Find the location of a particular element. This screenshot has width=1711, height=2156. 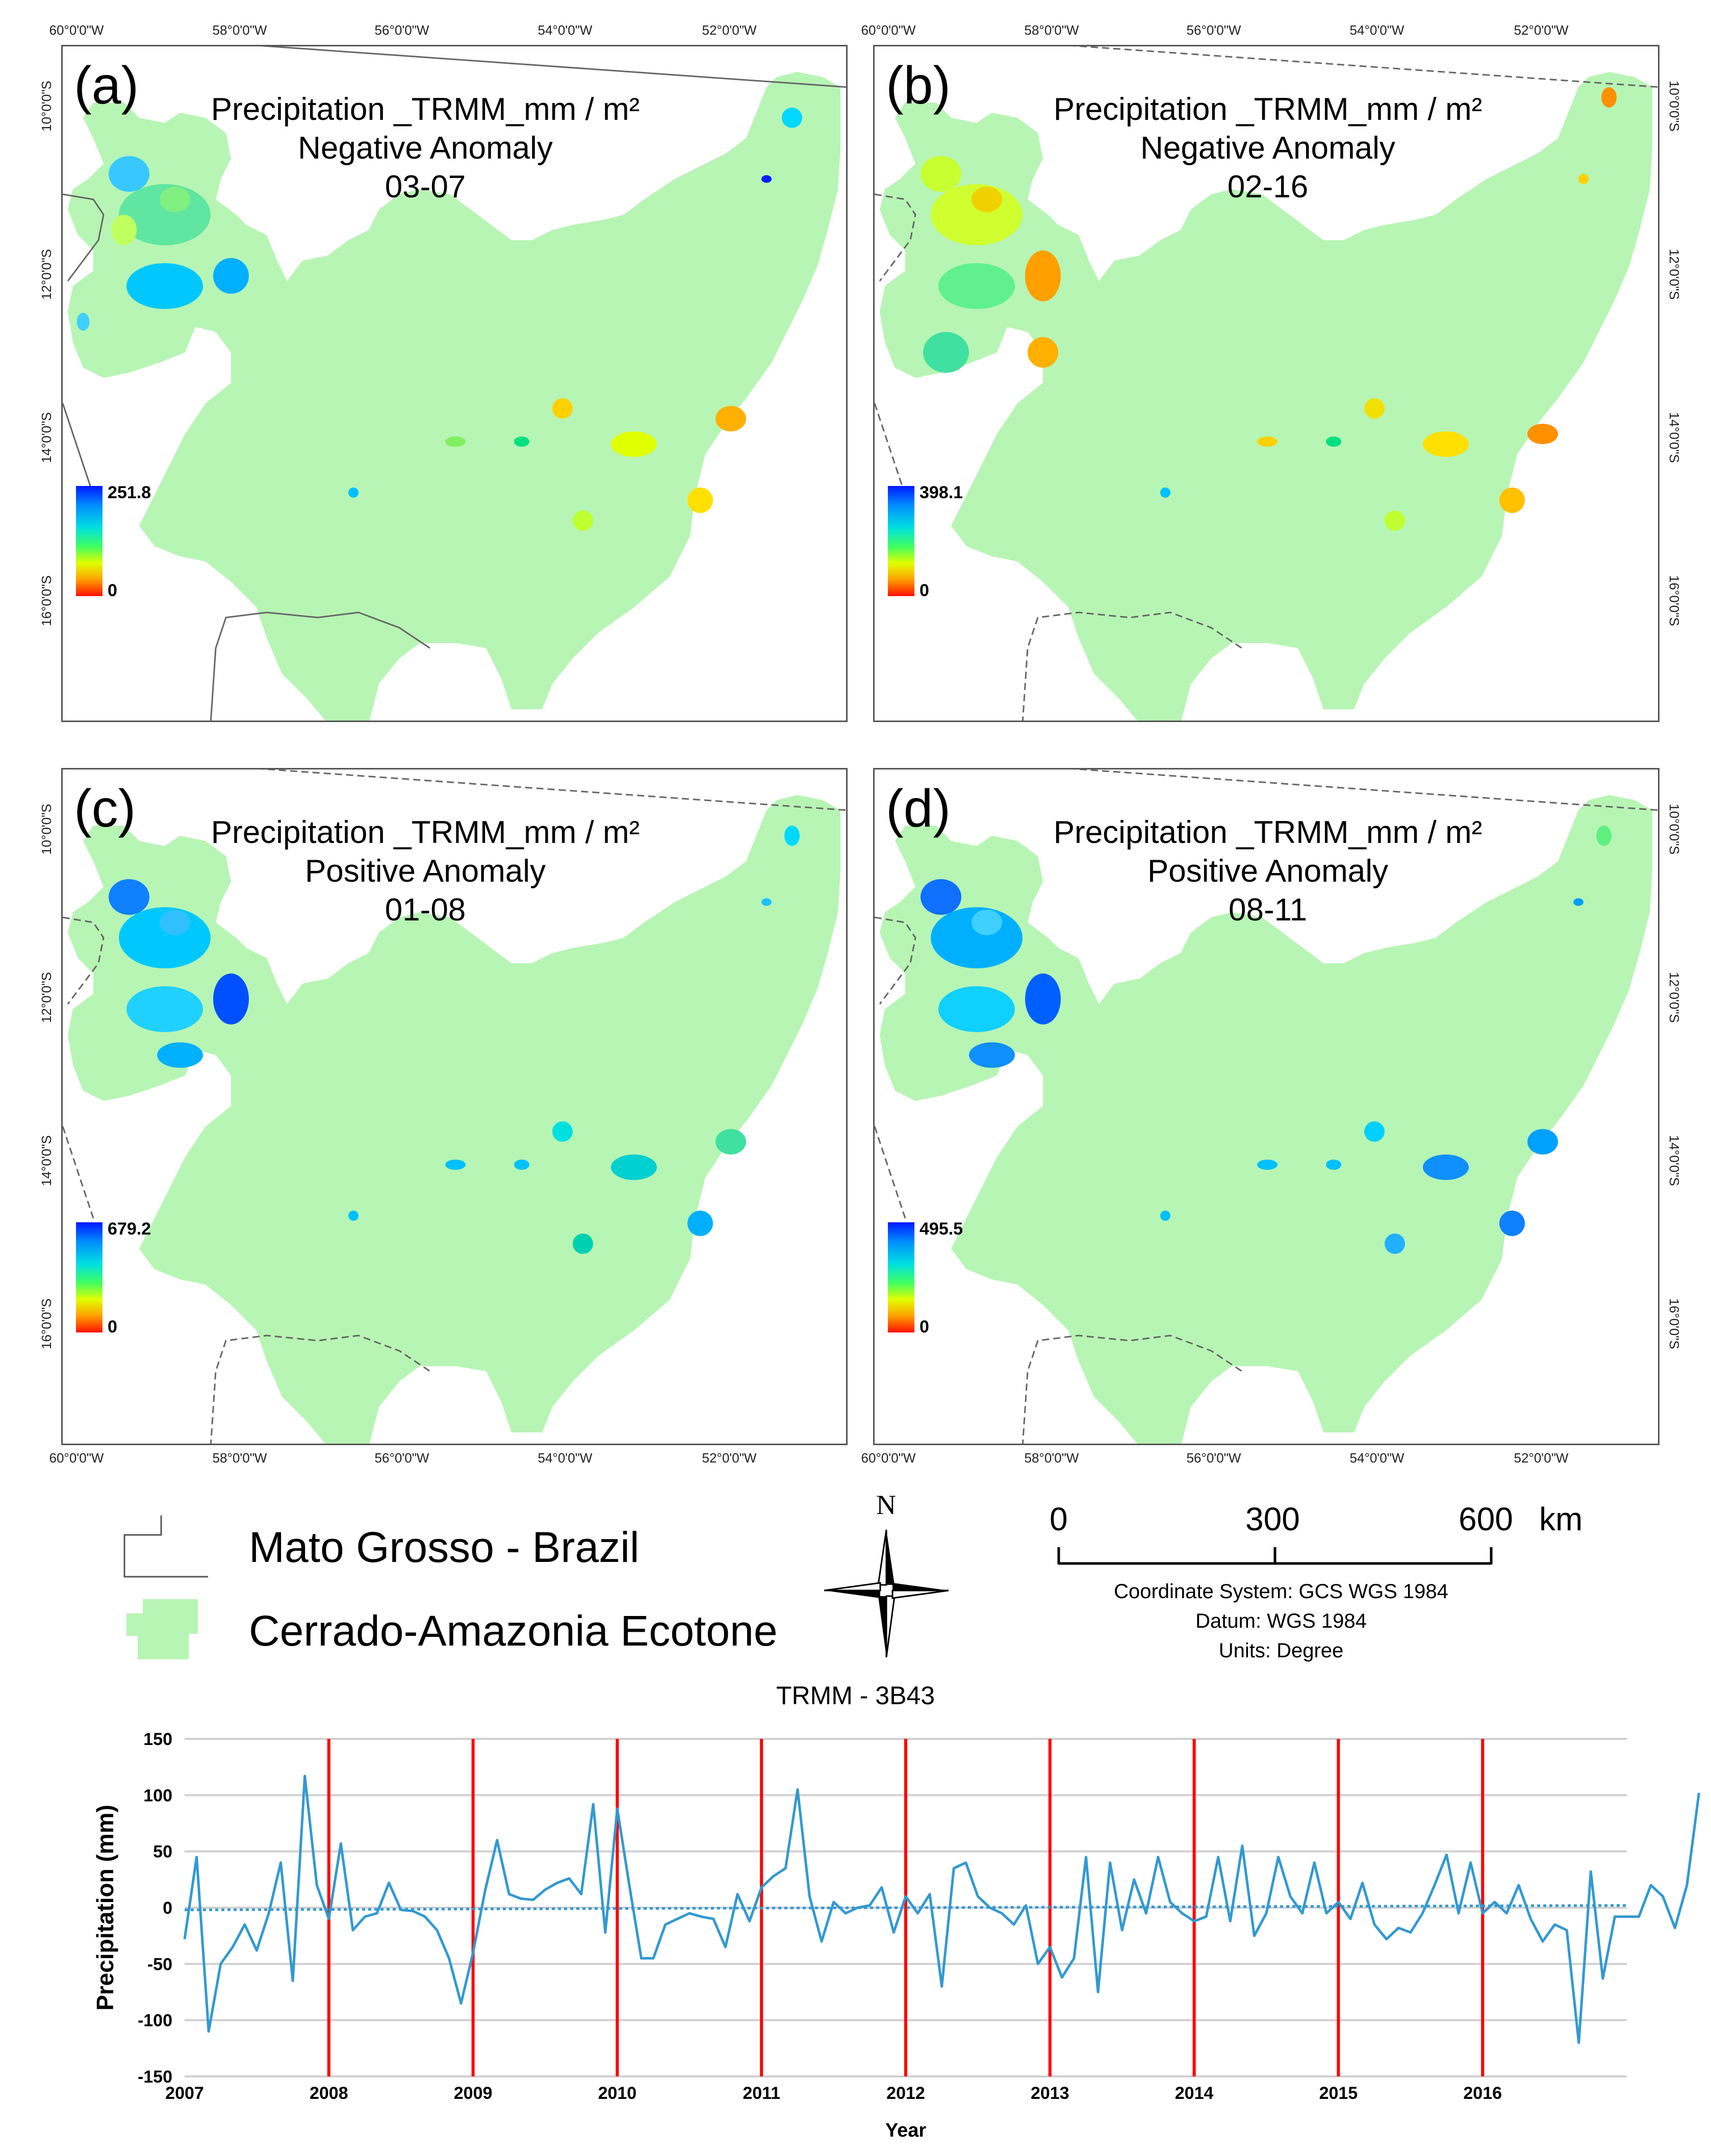

panel-label: (c) is located at coordinates (105, 809).